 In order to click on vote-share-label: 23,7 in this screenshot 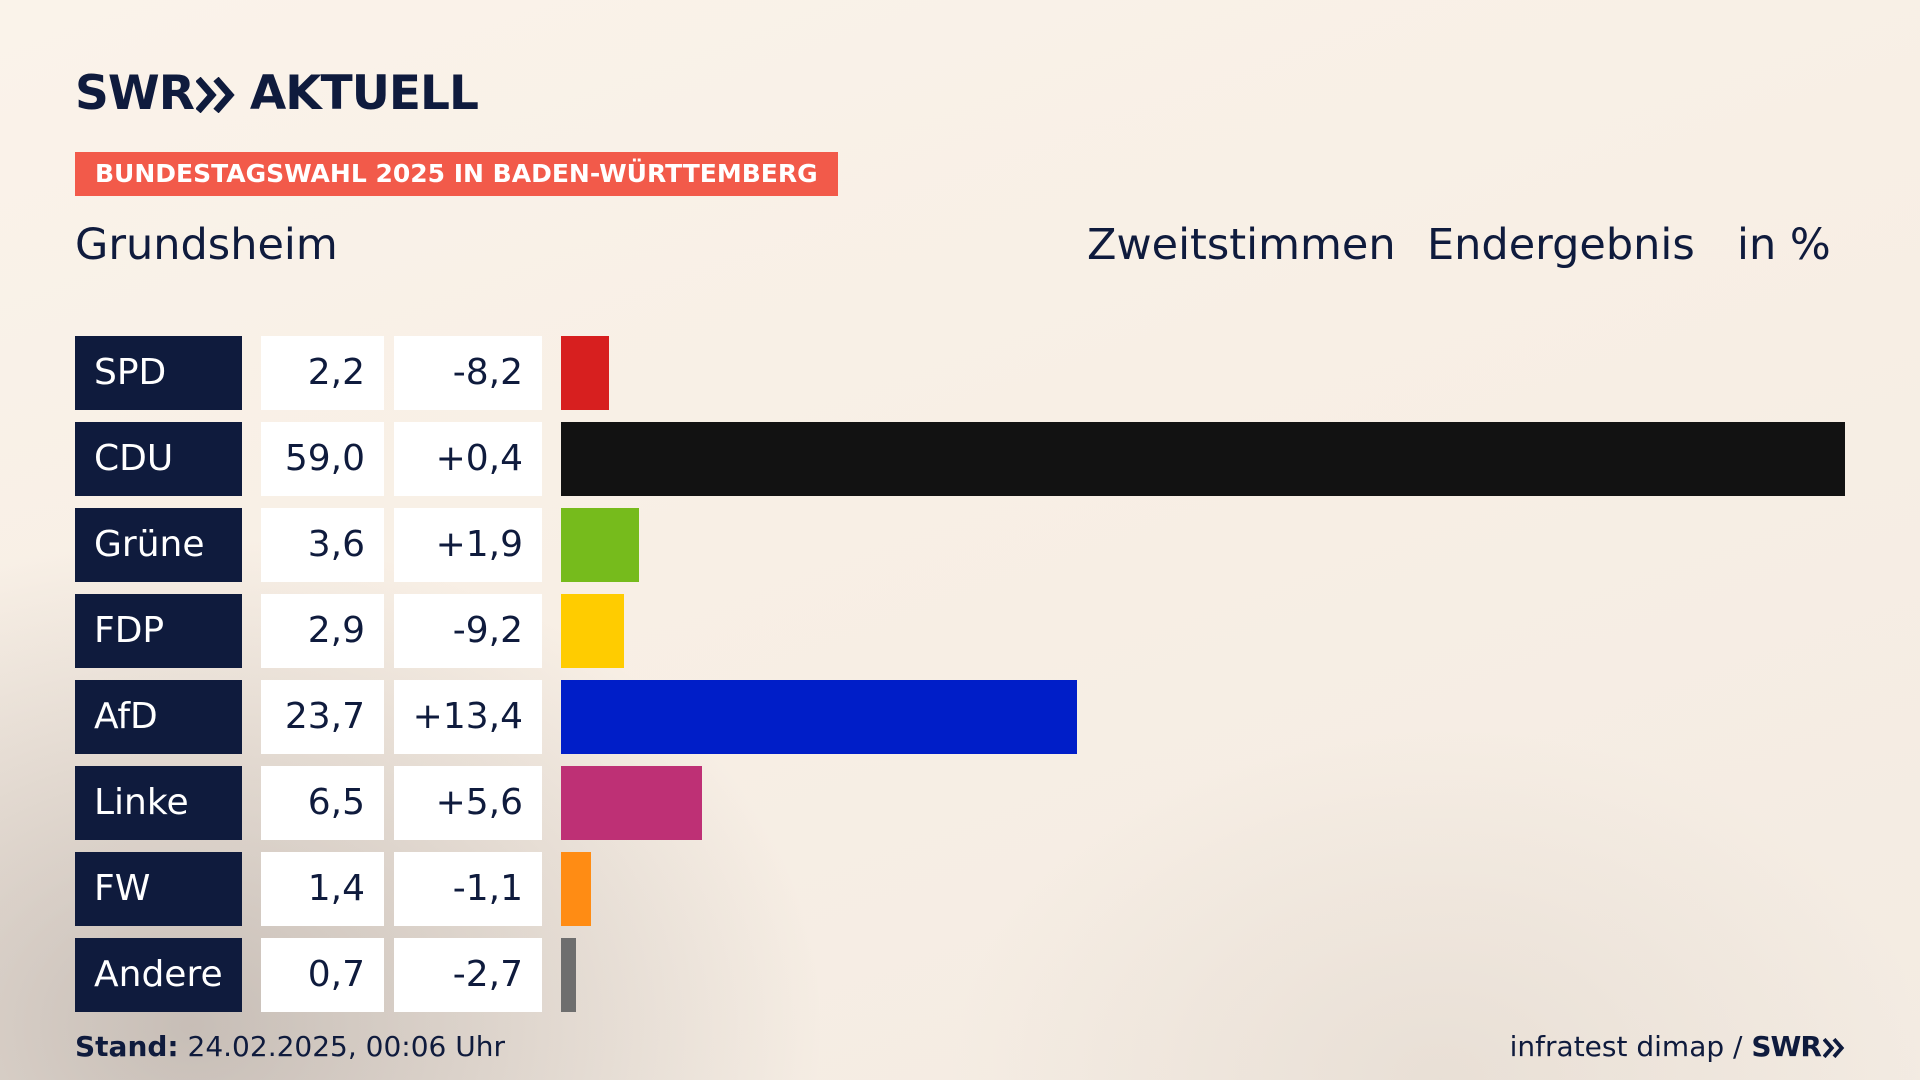, I will do `click(322, 717)`.